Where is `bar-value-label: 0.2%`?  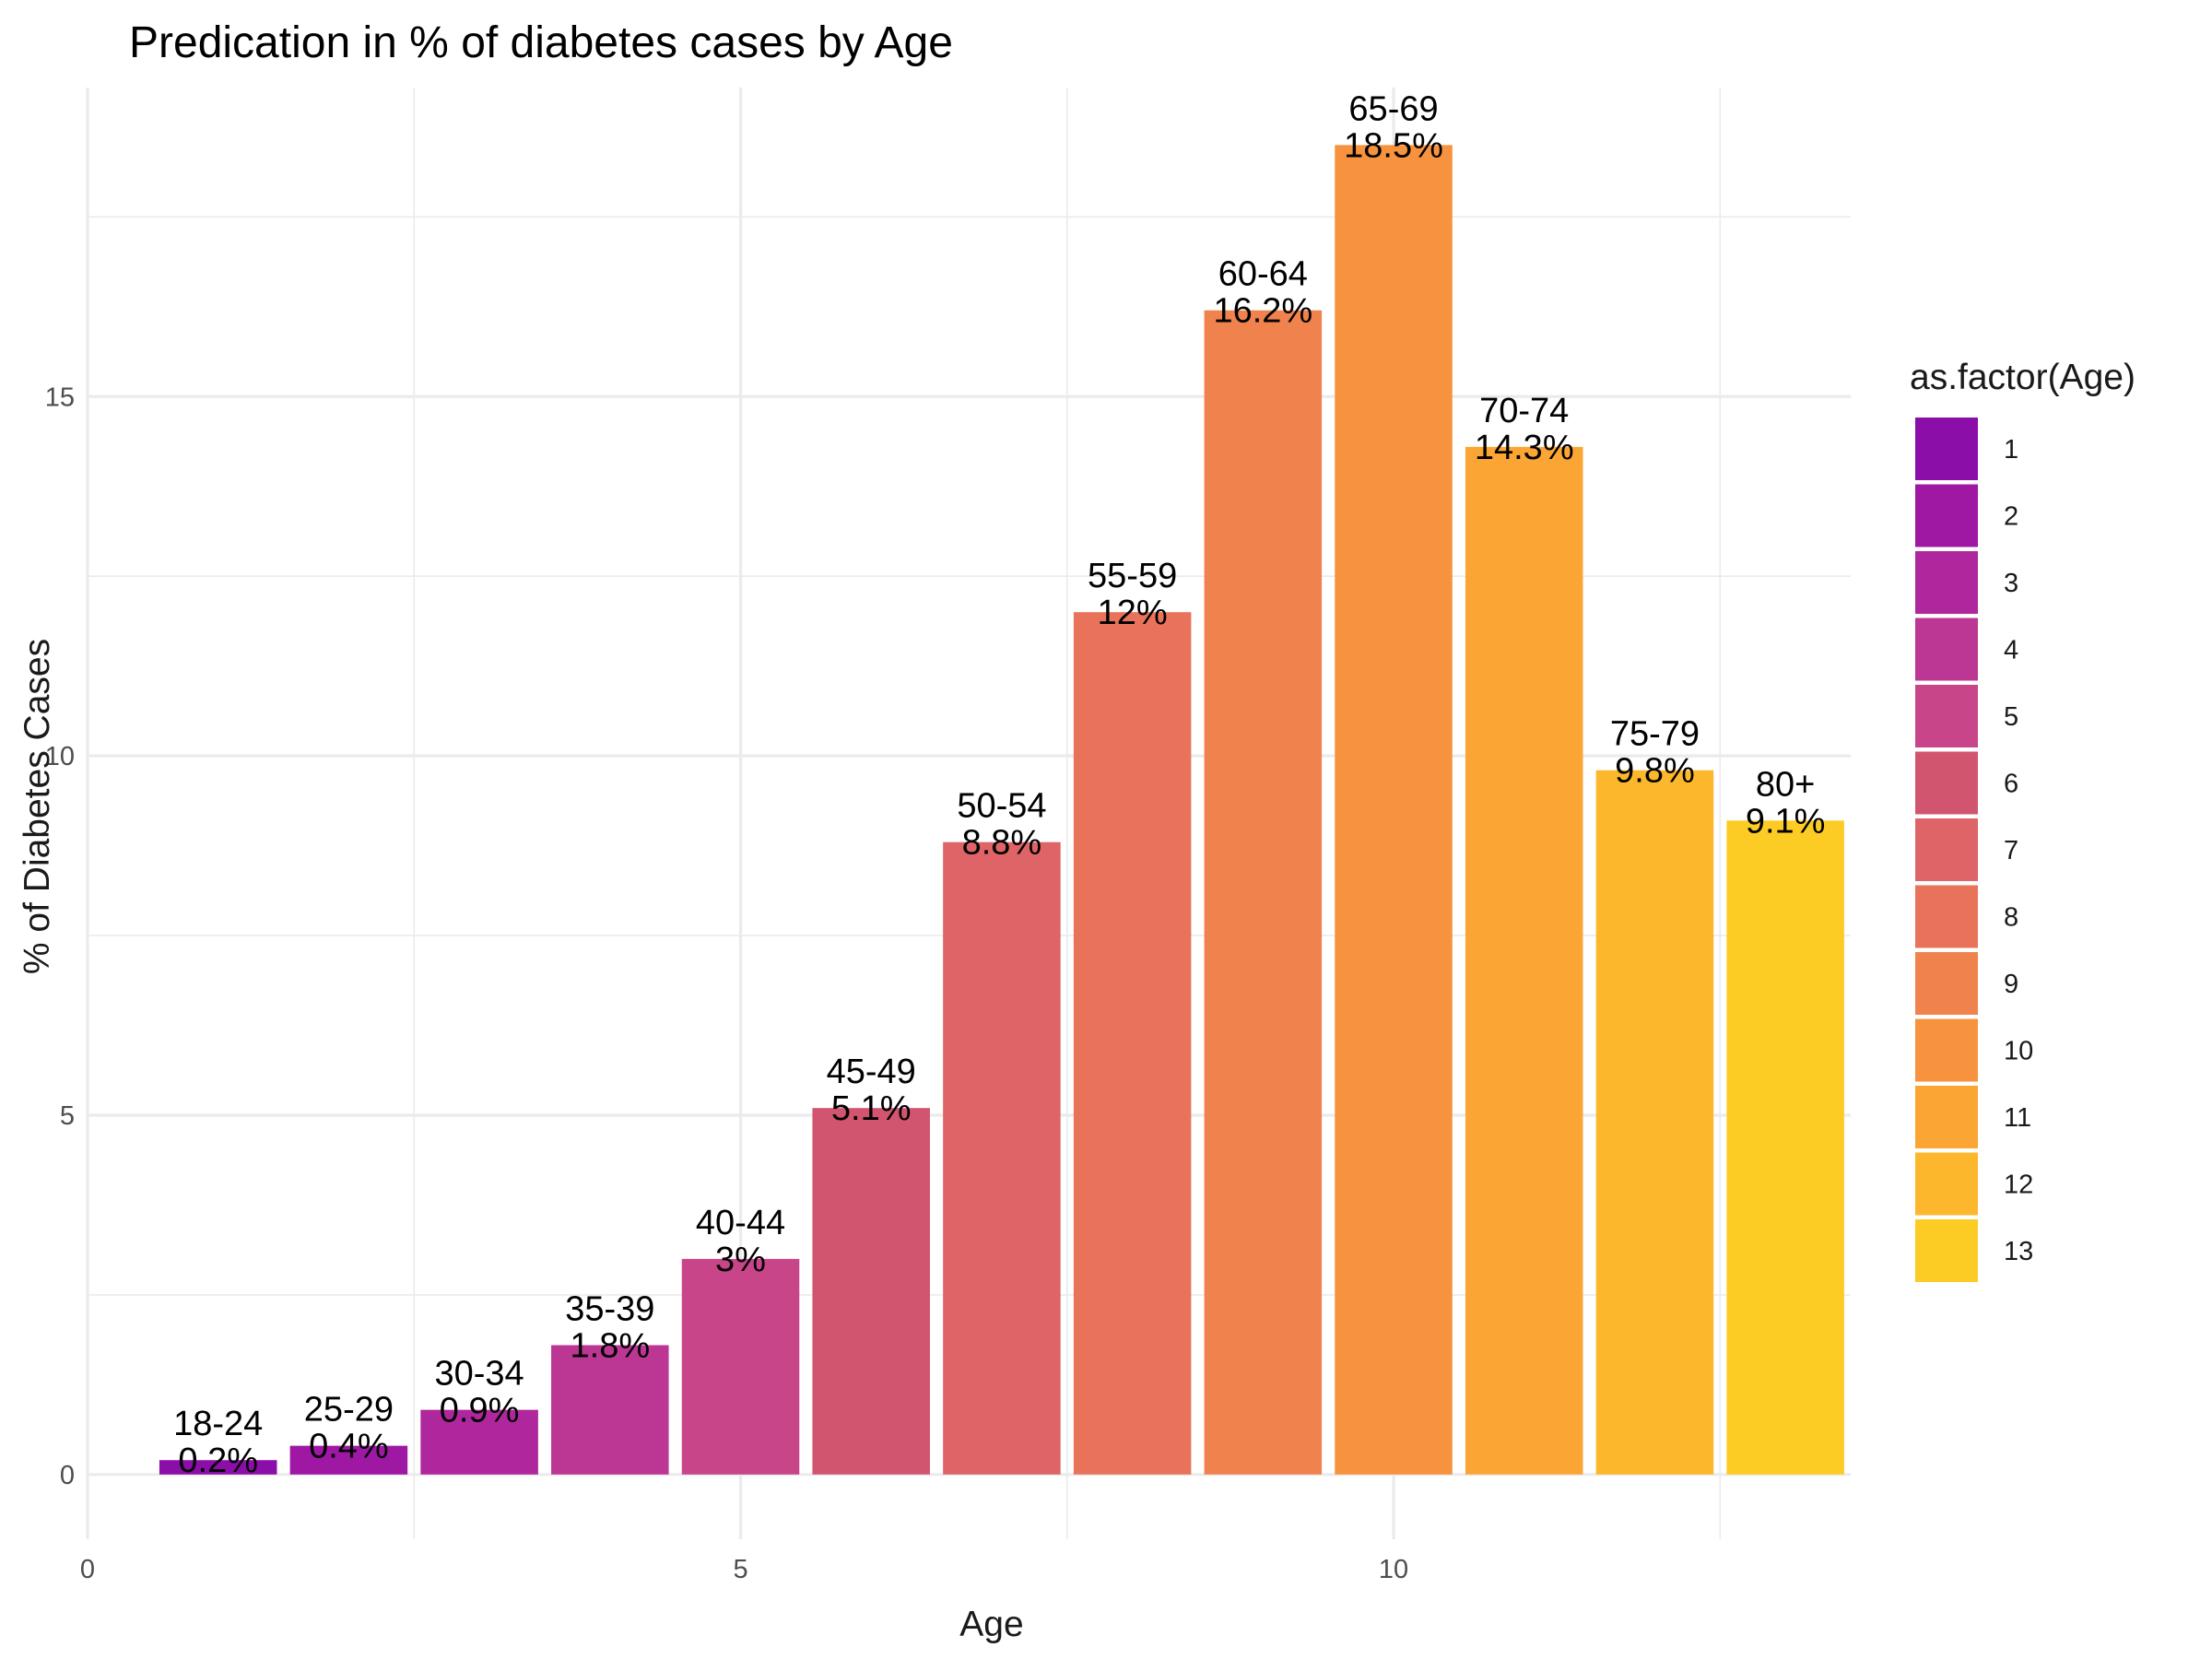 bar-value-label: 0.2% is located at coordinates (218, 1460).